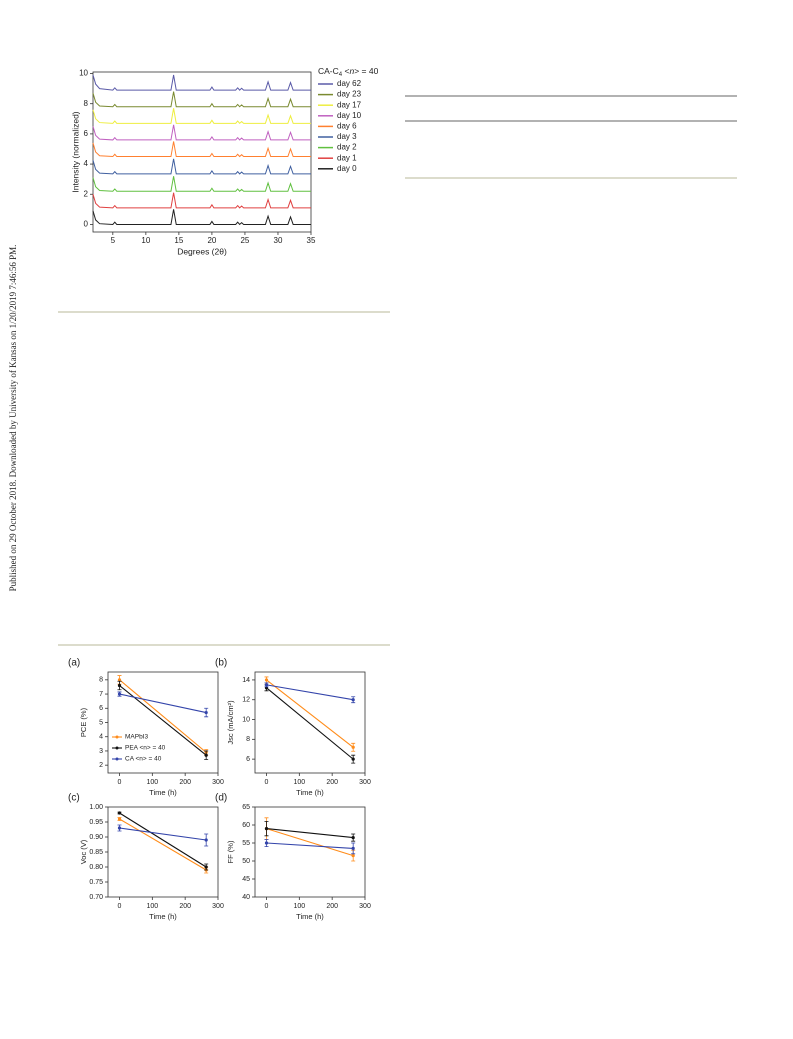 The width and height of the screenshot is (793, 1039). What do you see at coordinates (221, 798) in the screenshot?
I see `panel-label: (d)` at bounding box center [221, 798].